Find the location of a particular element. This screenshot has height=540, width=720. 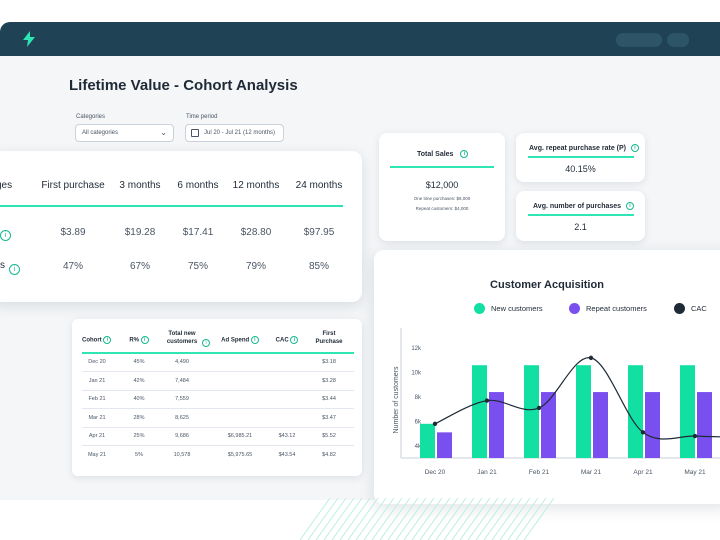

cohort-cell: 8,625 is located at coordinates (182, 417).